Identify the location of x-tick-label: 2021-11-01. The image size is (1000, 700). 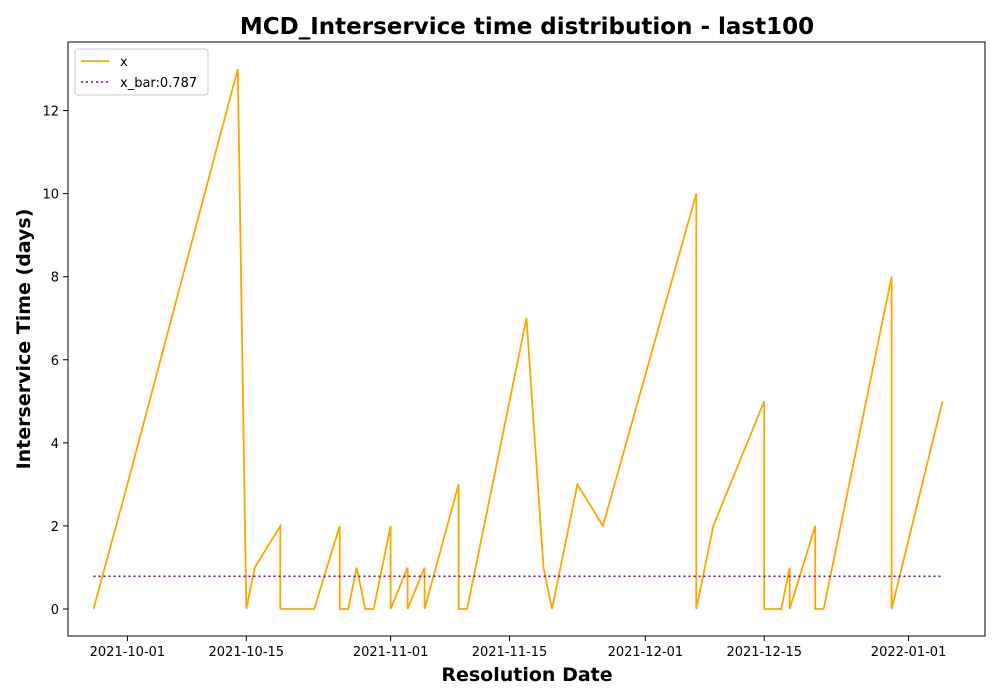
(391, 652).